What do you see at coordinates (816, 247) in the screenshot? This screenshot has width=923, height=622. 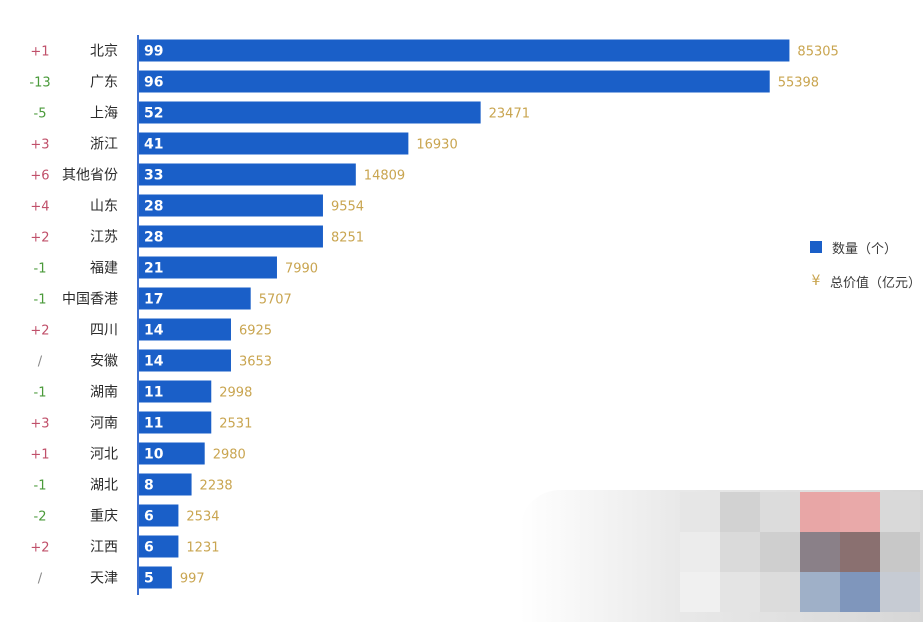 I see `legend-swatch-count` at bounding box center [816, 247].